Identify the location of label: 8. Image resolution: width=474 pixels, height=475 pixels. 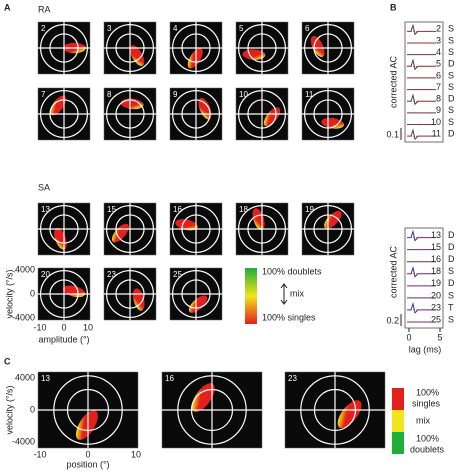
(438, 99).